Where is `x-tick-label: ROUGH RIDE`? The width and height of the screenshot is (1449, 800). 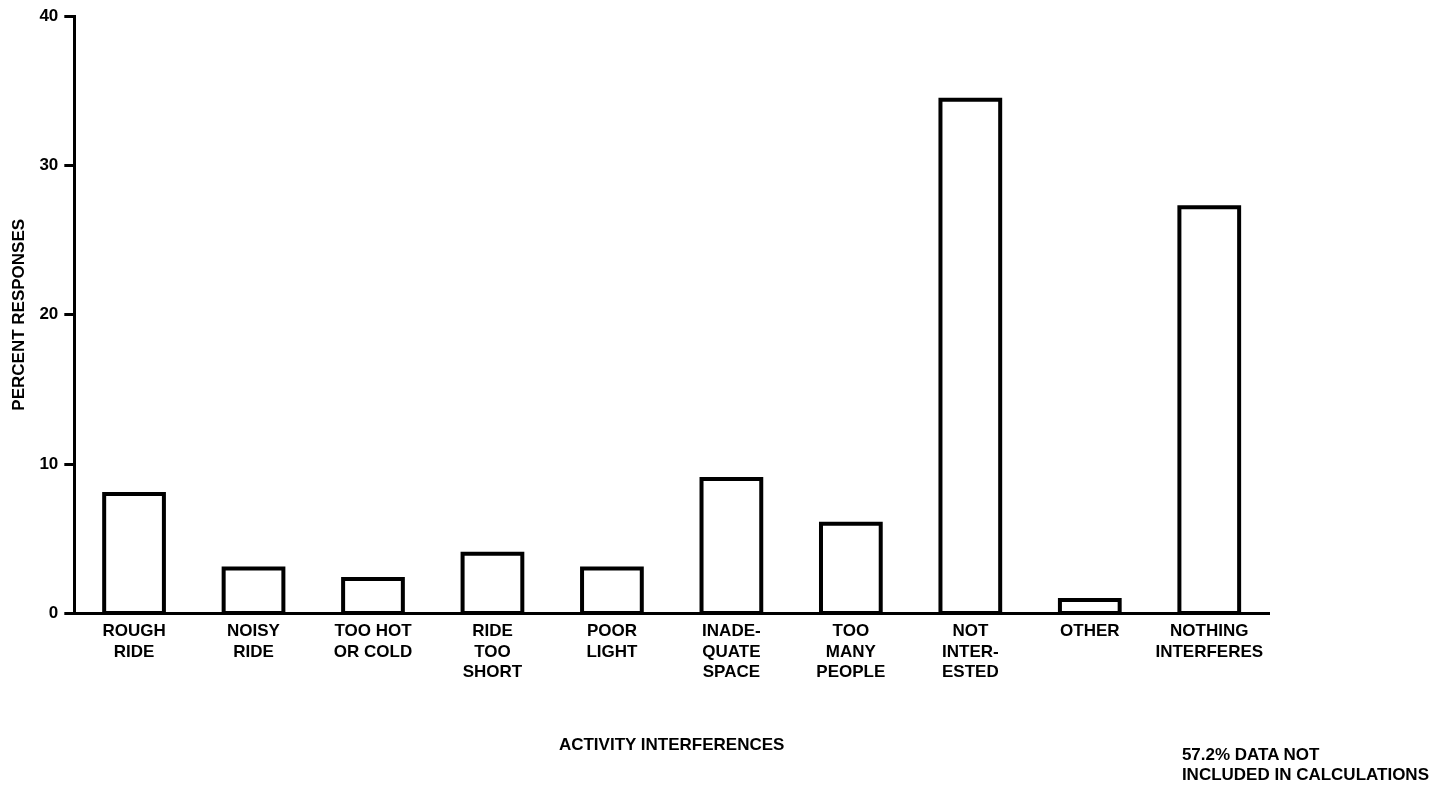 x-tick-label: ROUGH RIDE is located at coordinates (134, 641).